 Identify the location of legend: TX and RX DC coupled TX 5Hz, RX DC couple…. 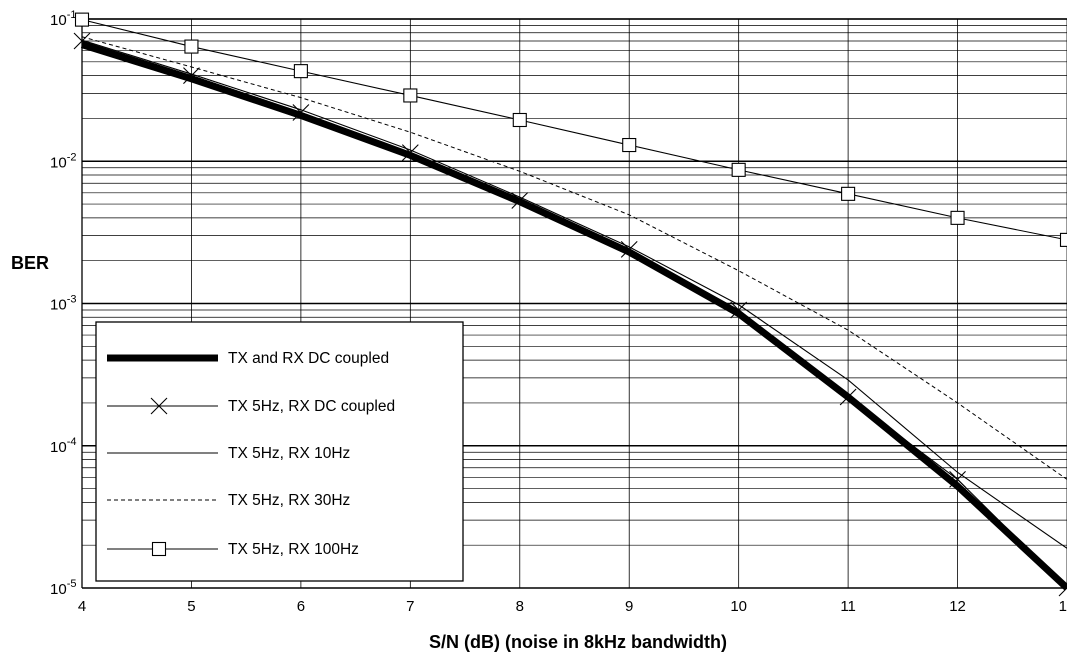
(279, 451).